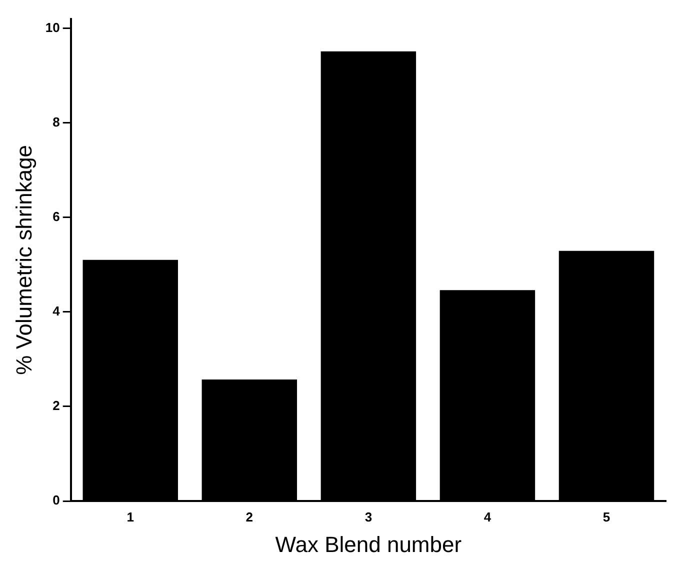 The height and width of the screenshot is (571, 680). Describe the element at coordinates (250, 516) in the screenshot. I see `x-tick-label: 2` at that location.